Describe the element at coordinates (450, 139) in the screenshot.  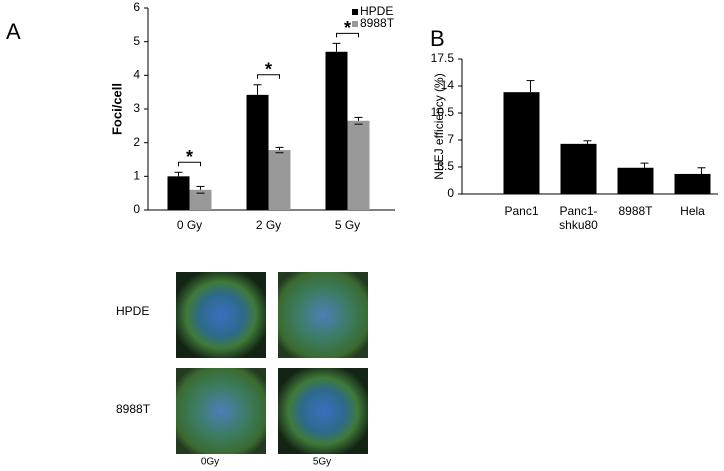
I see `y-tick-label: 7` at that location.